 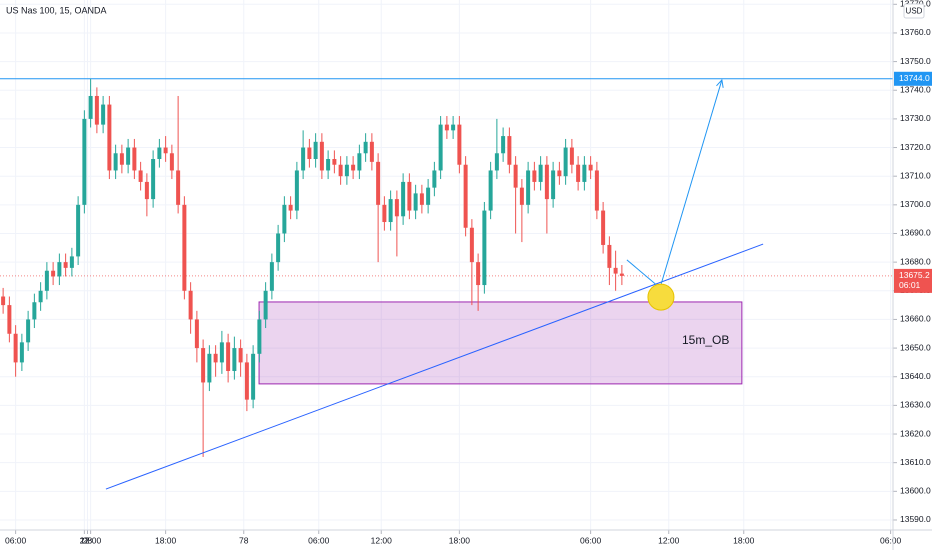 I want to click on y-tick-label: 13730.0, so click(x=915, y=118).